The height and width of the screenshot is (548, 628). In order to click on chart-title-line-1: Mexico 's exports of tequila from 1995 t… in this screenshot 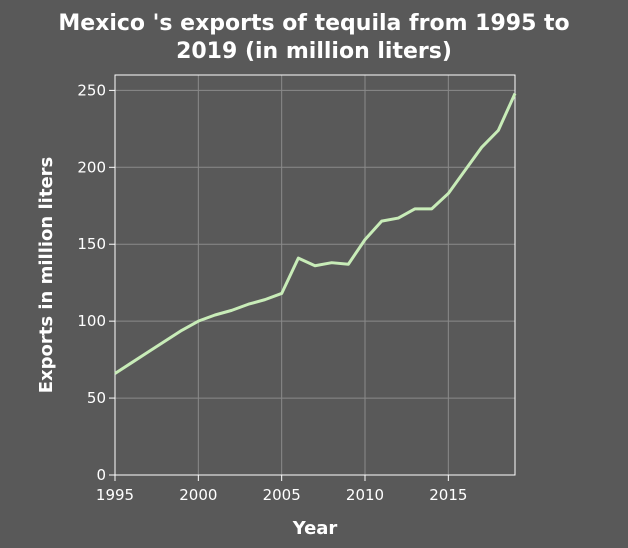, I will do `click(313, 23)`.